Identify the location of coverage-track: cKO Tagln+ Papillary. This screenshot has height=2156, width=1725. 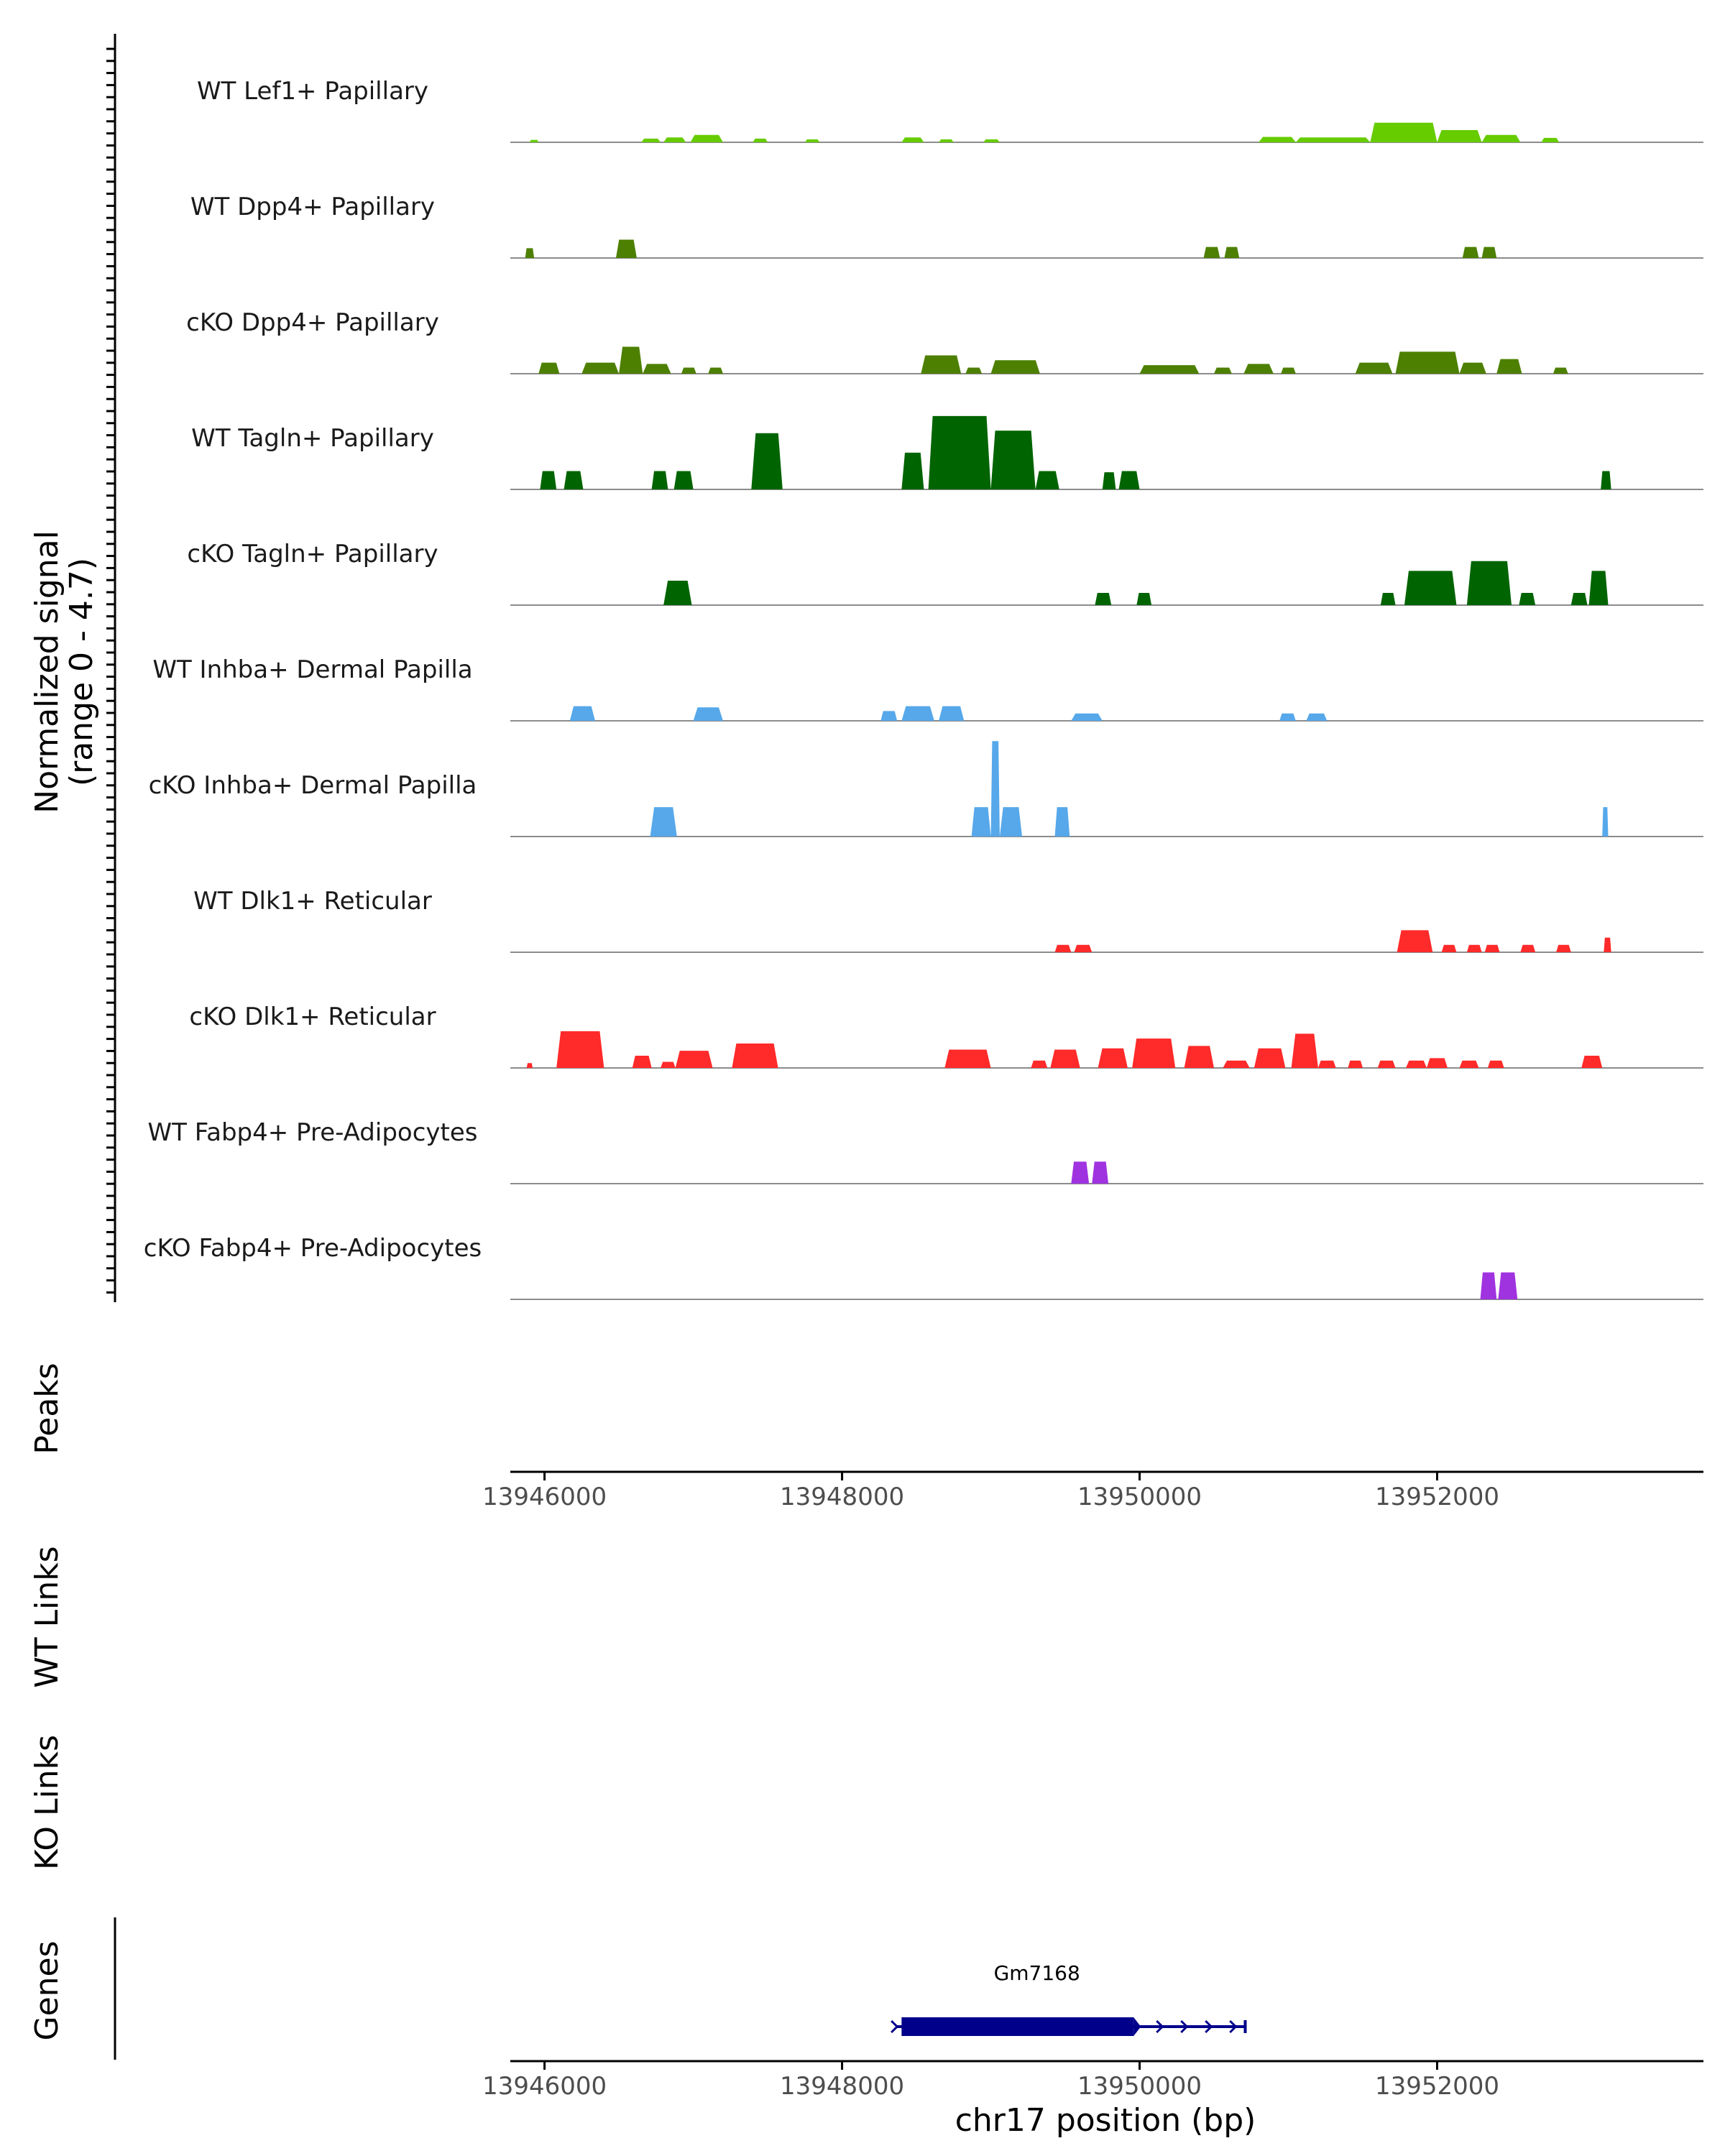
(945, 573).